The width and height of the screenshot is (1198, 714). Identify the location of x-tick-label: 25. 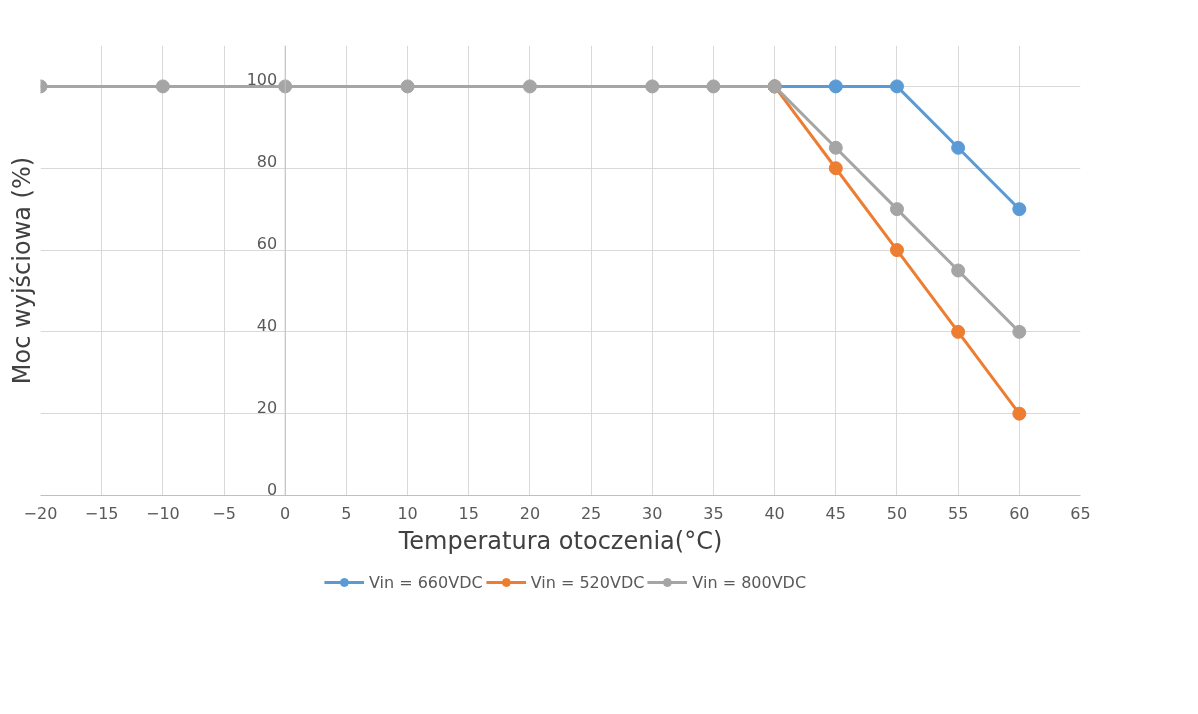
(591, 513).